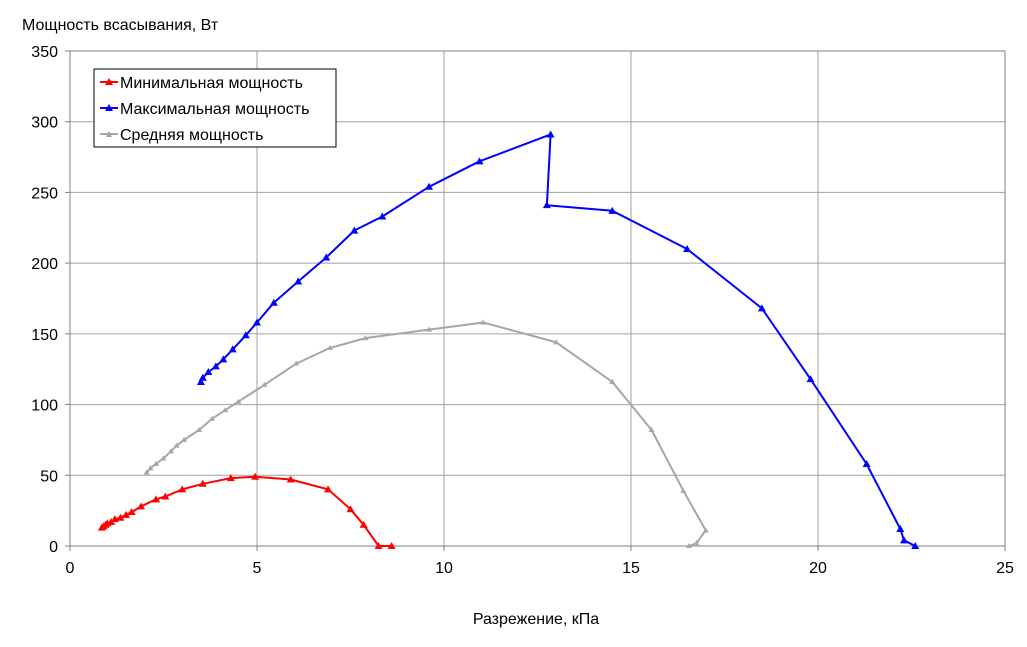 This screenshot has height=647, width=1027. What do you see at coordinates (631, 568) in the screenshot?
I see `x-tick-label: 15` at bounding box center [631, 568].